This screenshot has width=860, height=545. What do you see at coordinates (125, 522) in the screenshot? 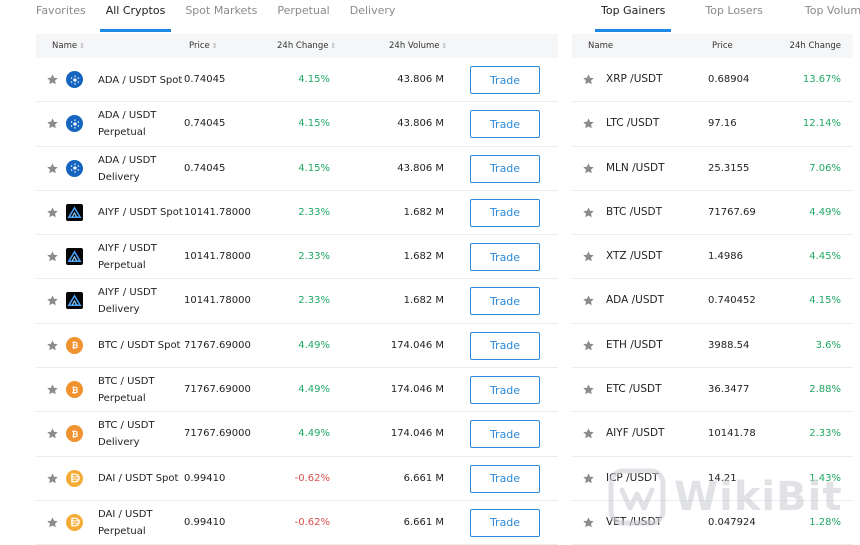
I see `pair-name: DAI / USDT Perpetual` at bounding box center [125, 522].